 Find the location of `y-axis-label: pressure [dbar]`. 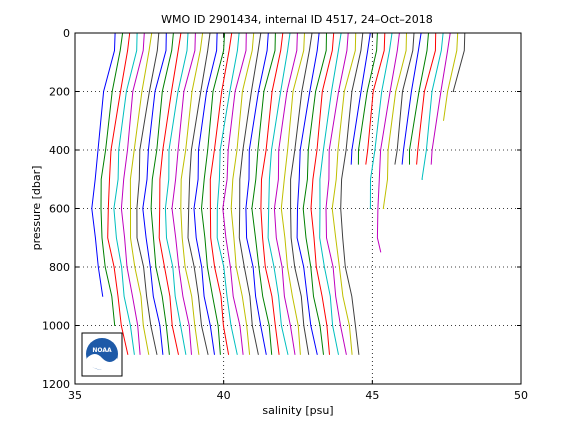

y-axis-label: pressure [dbar] is located at coordinates (36, 208).